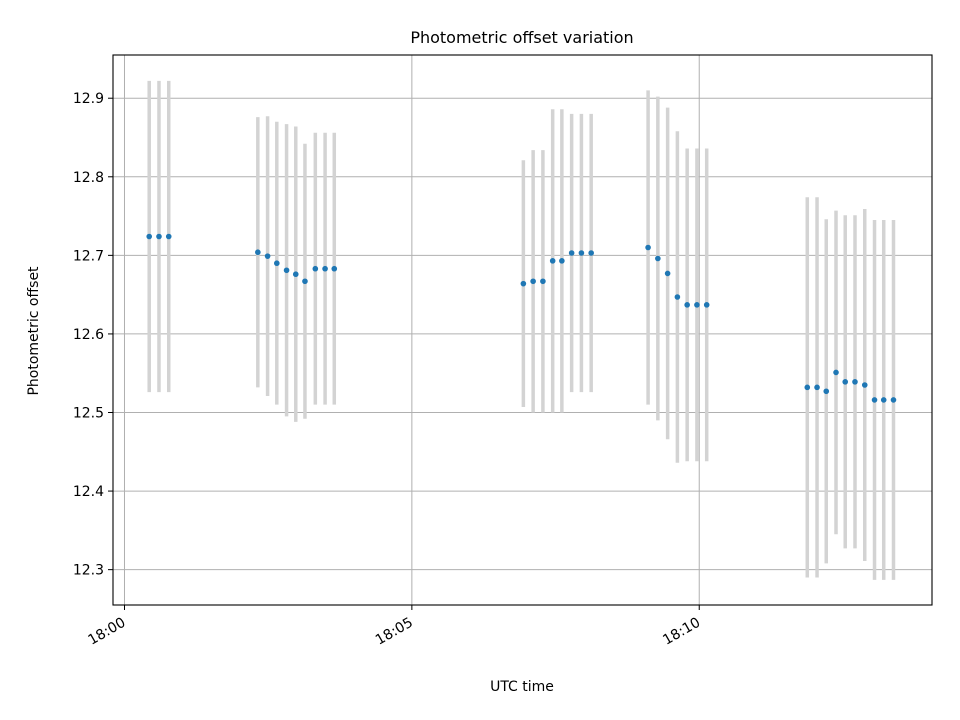 Image resolution: width=960 pixels, height=720 pixels. What do you see at coordinates (88, 178) in the screenshot?
I see `y-tick-label: 12.8` at bounding box center [88, 178].